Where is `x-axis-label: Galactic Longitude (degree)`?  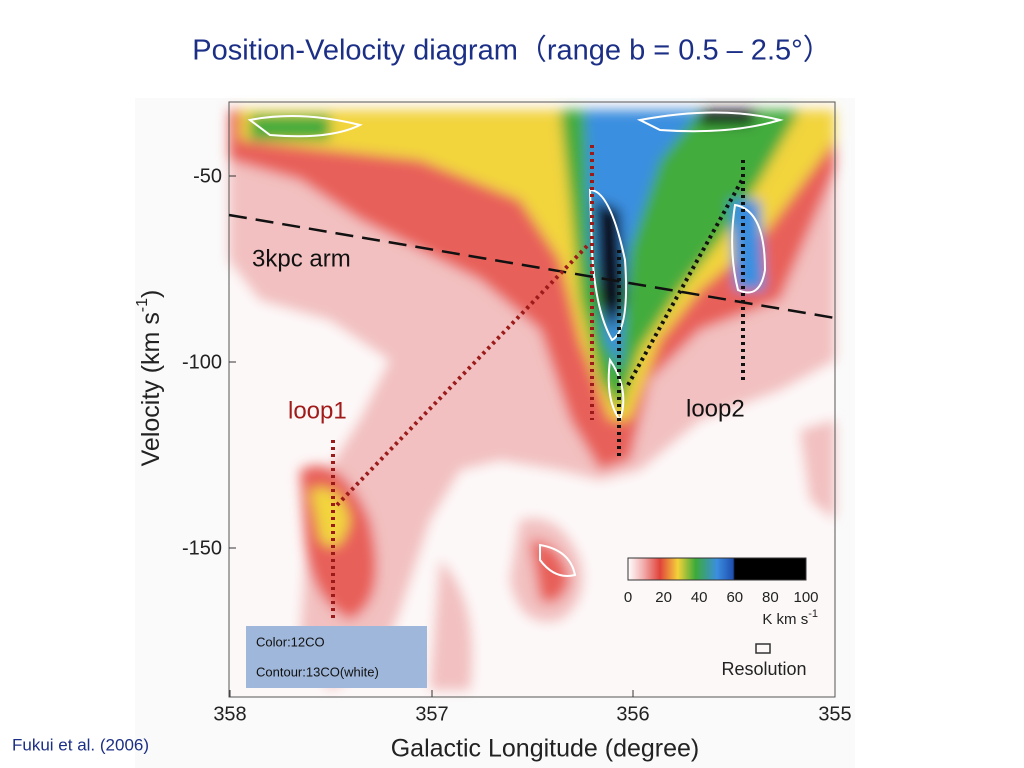 x-axis-label: Galactic Longitude (degree) is located at coordinates (545, 749).